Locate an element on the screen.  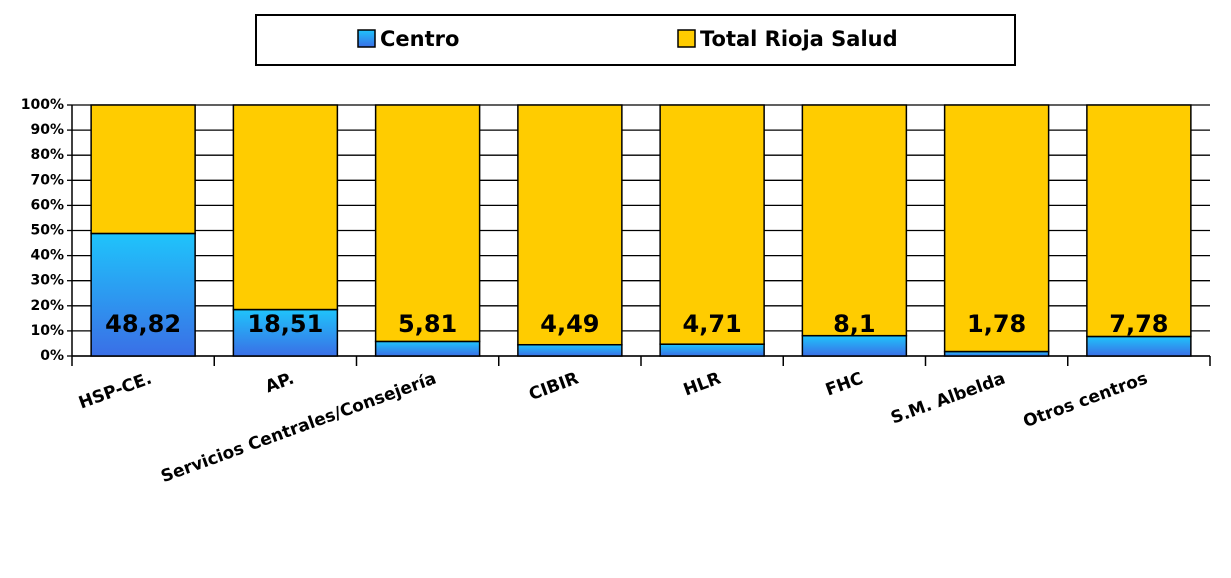
x-tick-label: CIBIR is located at coordinates (553, 387).